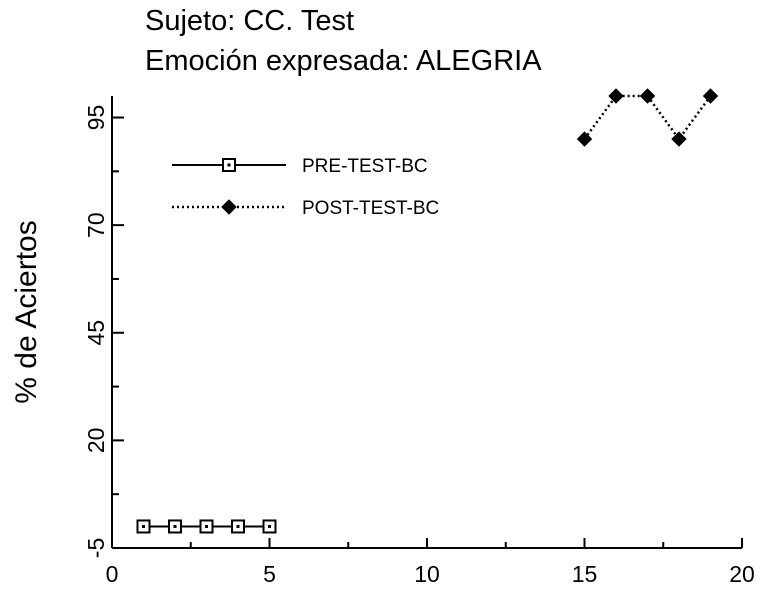 This screenshot has width=760, height=591. Describe the element at coordinates (305, 187) in the screenshot. I see `legend: PRE-TEST-BC POST-TEST-BC` at that location.